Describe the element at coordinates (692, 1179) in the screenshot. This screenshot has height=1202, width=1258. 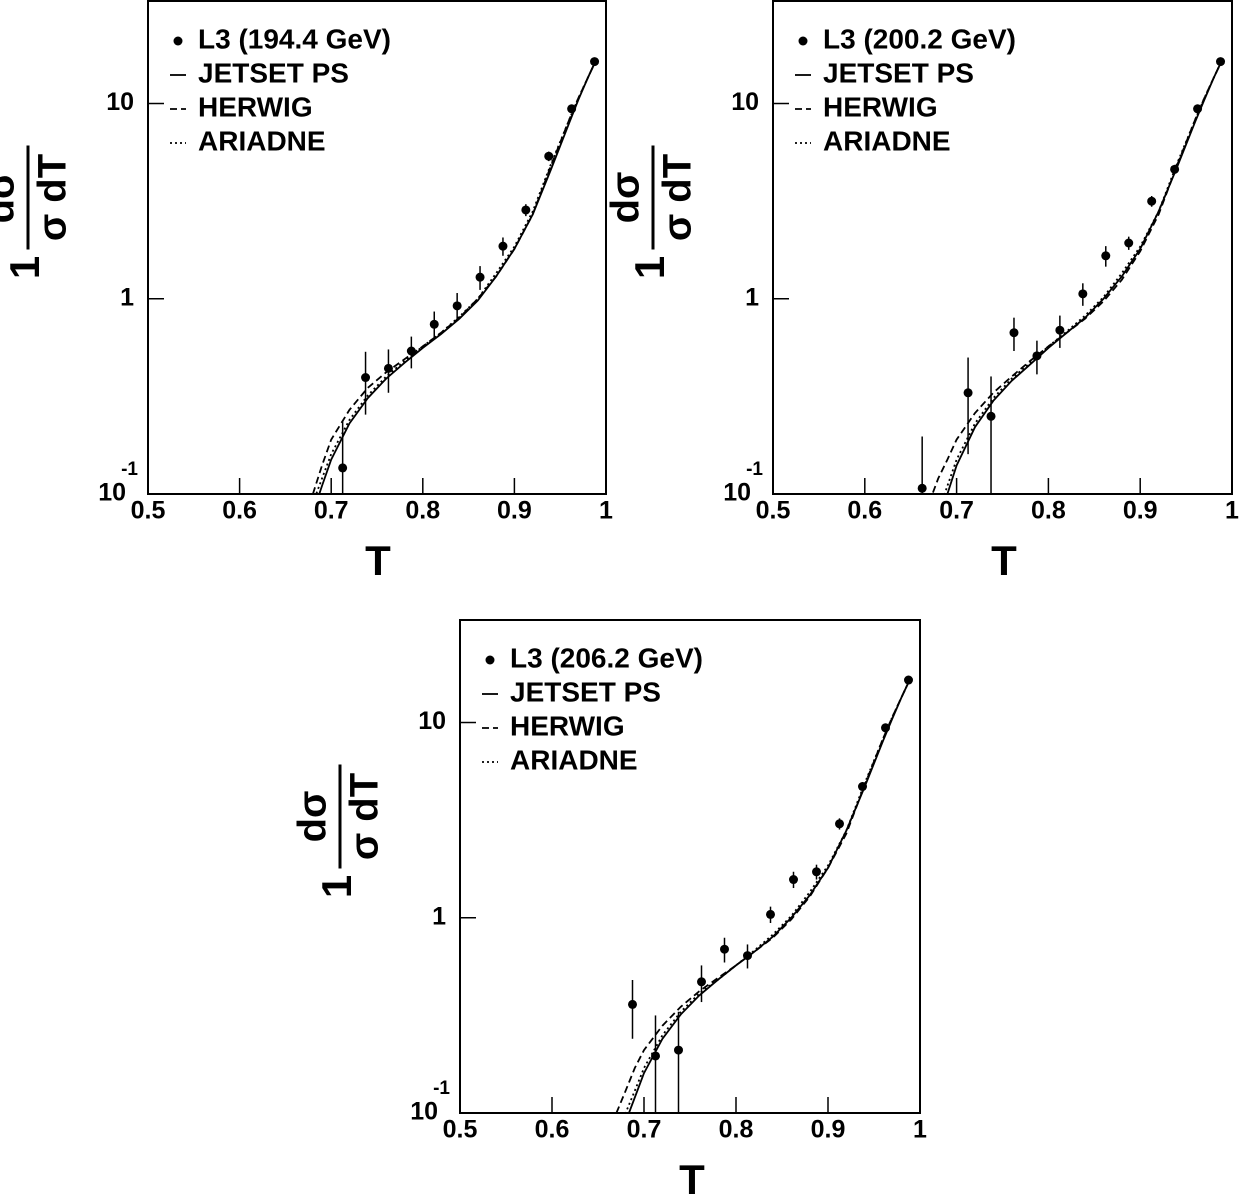
I see `x-axis-label: T` at that location.